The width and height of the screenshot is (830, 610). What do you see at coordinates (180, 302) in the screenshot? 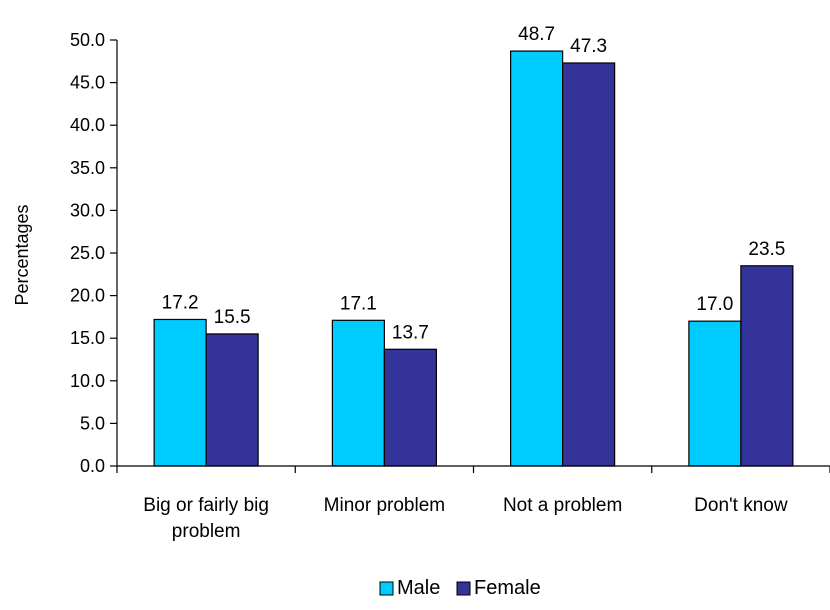
I see `data-label: 17.2` at bounding box center [180, 302].